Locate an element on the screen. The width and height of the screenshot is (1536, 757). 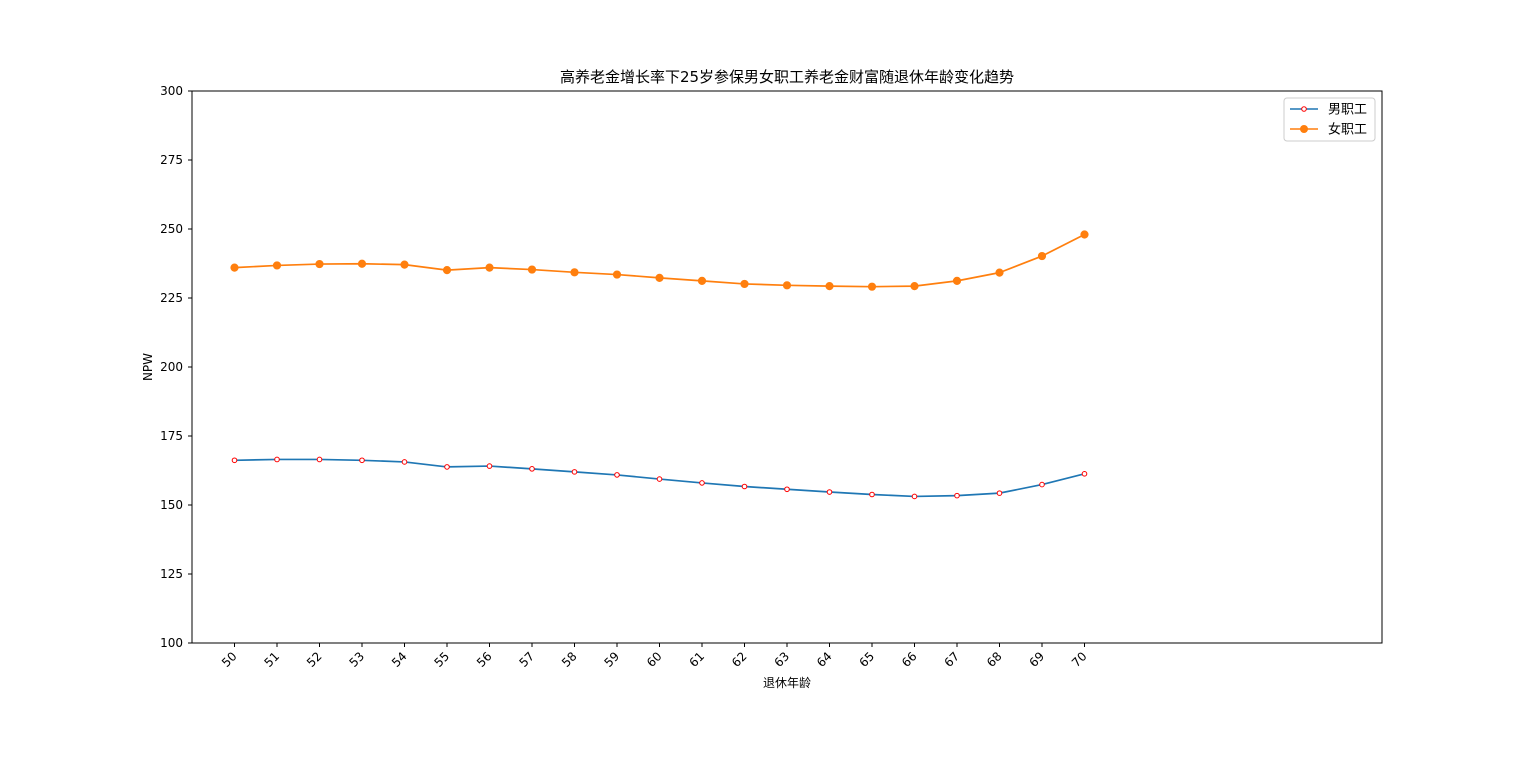
y-tick-label: 275 is located at coordinates (171, 160).